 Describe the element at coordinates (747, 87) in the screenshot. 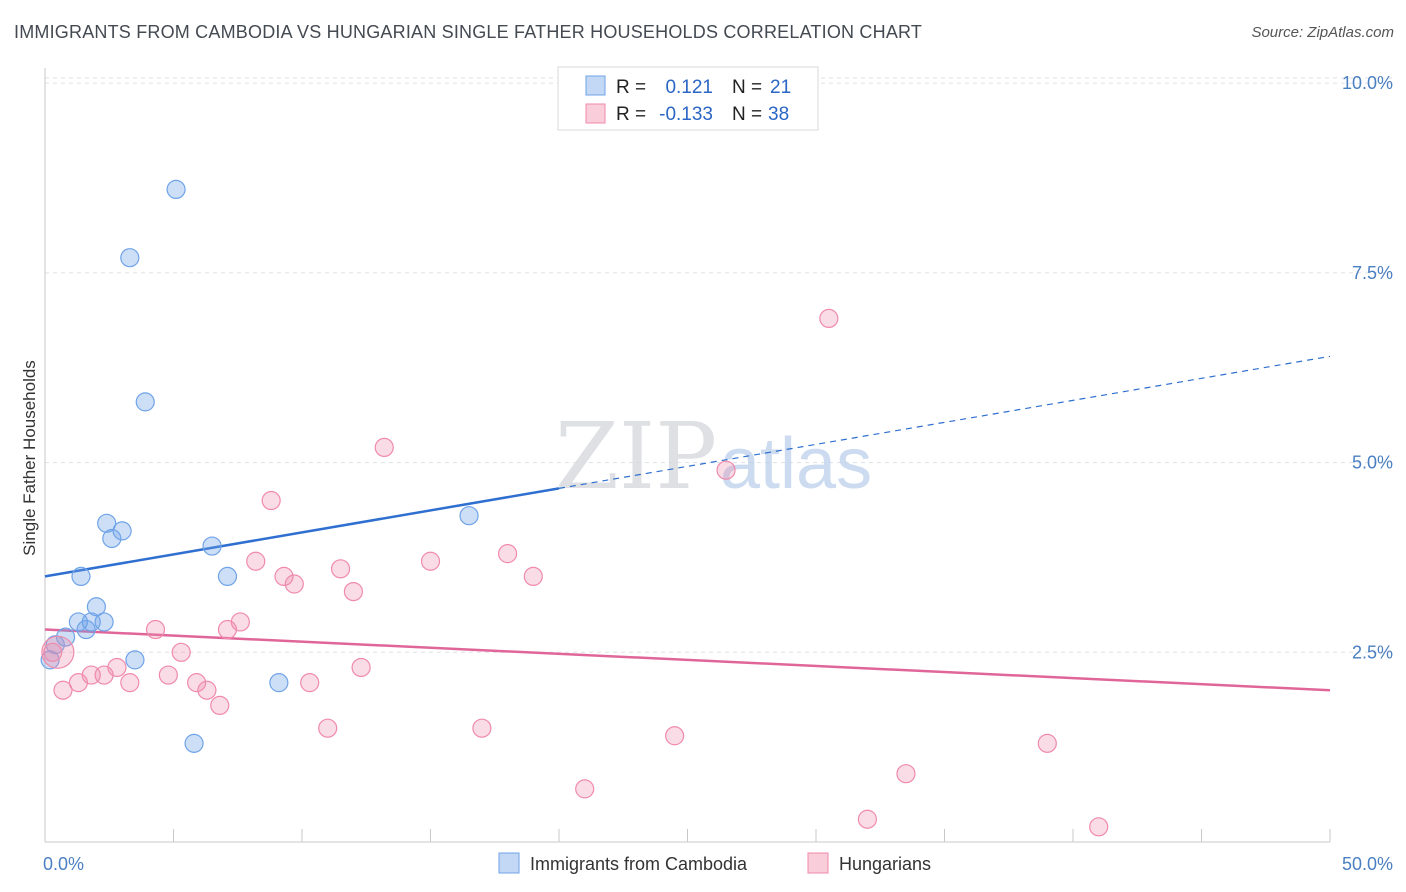

I see `legend-n-label-1: N =` at that location.